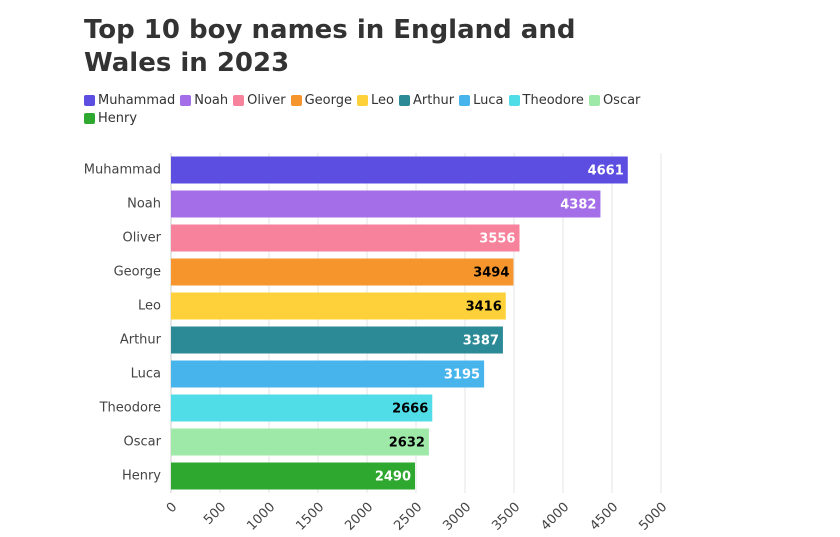 This screenshot has height=537, width=840. I want to click on legend-label: Leo, so click(382, 100).